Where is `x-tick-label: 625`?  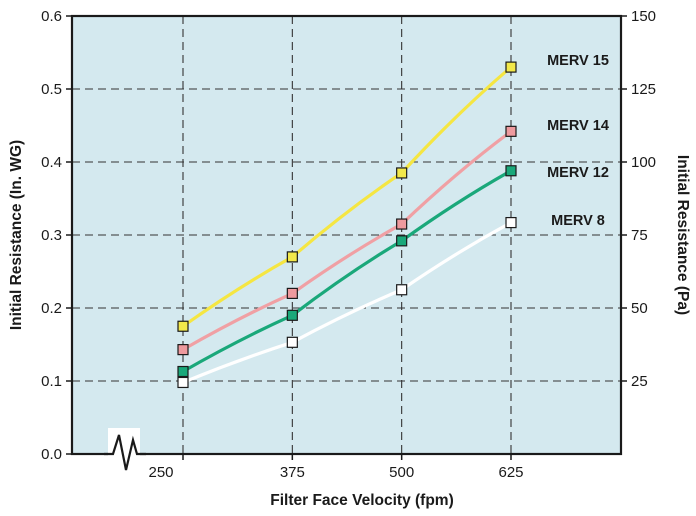 x-tick-label: 625 is located at coordinates (510, 472).